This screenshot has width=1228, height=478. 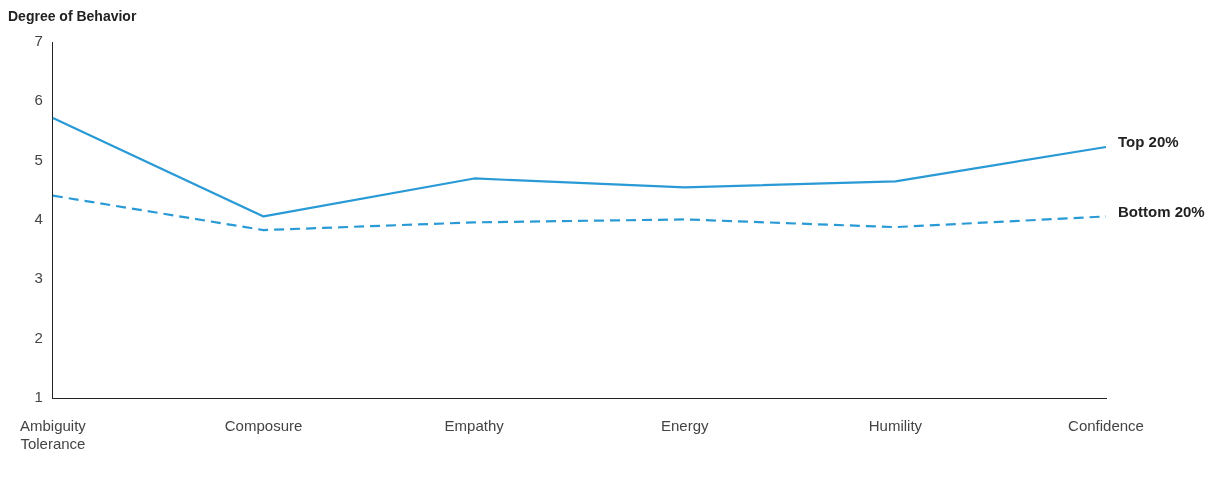 I want to click on x-tick-label: Ambiguity Tolerance, so click(x=53, y=435).